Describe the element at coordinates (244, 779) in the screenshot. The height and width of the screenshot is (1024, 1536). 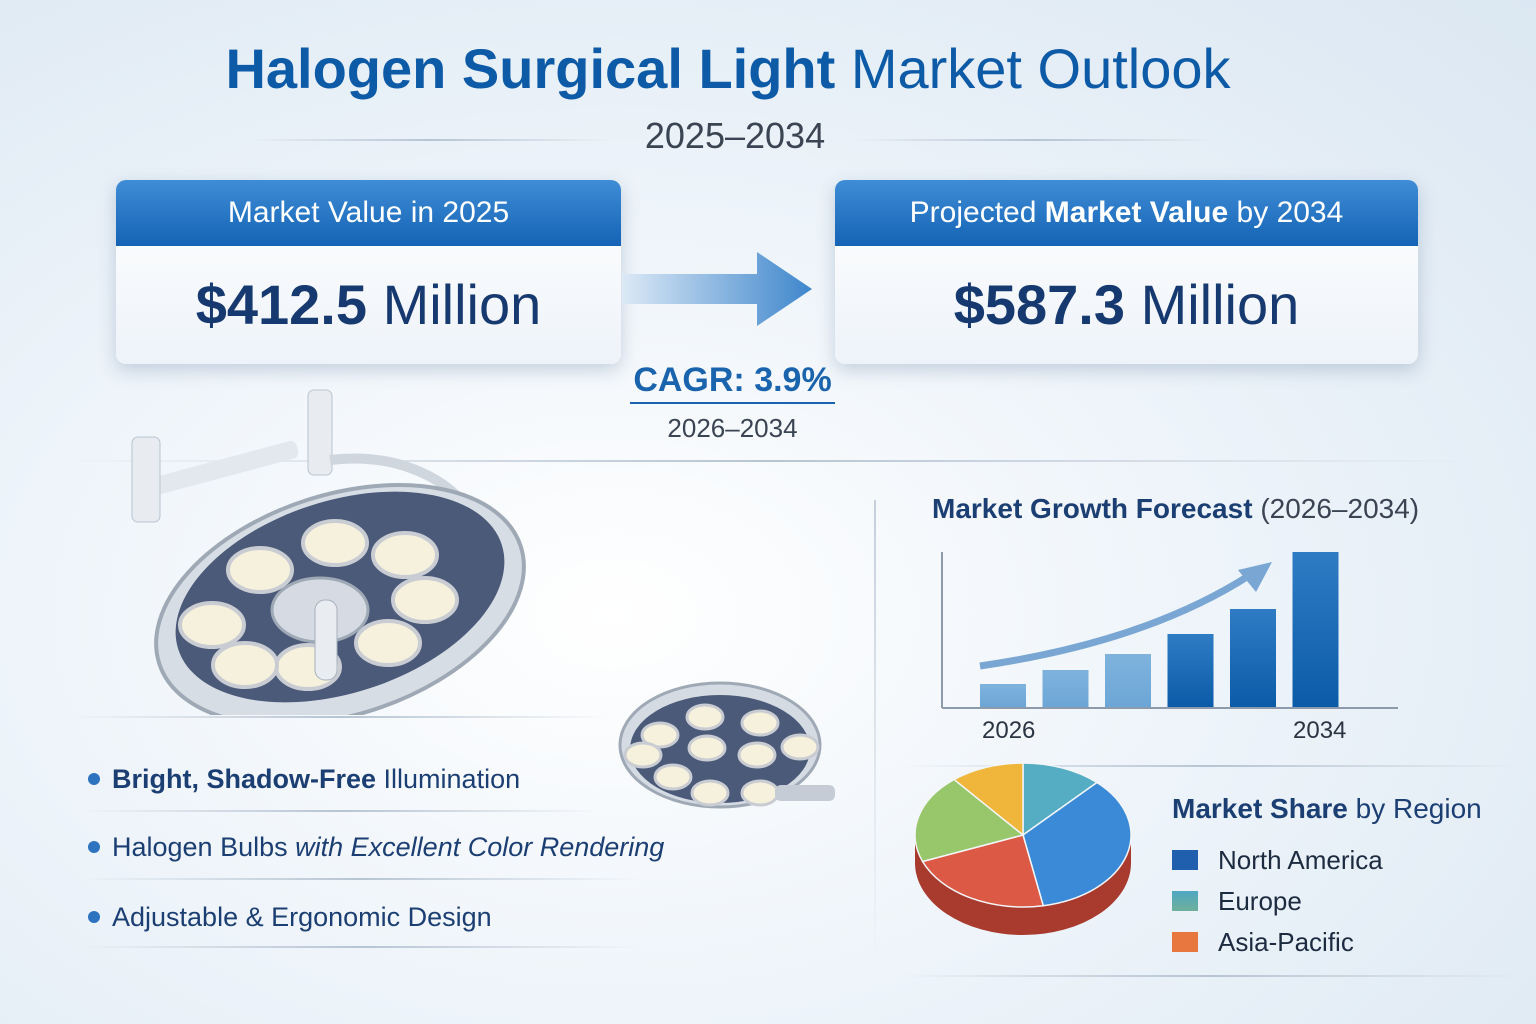
I see `feature-bold: Bright, Shadow-Free` at that location.